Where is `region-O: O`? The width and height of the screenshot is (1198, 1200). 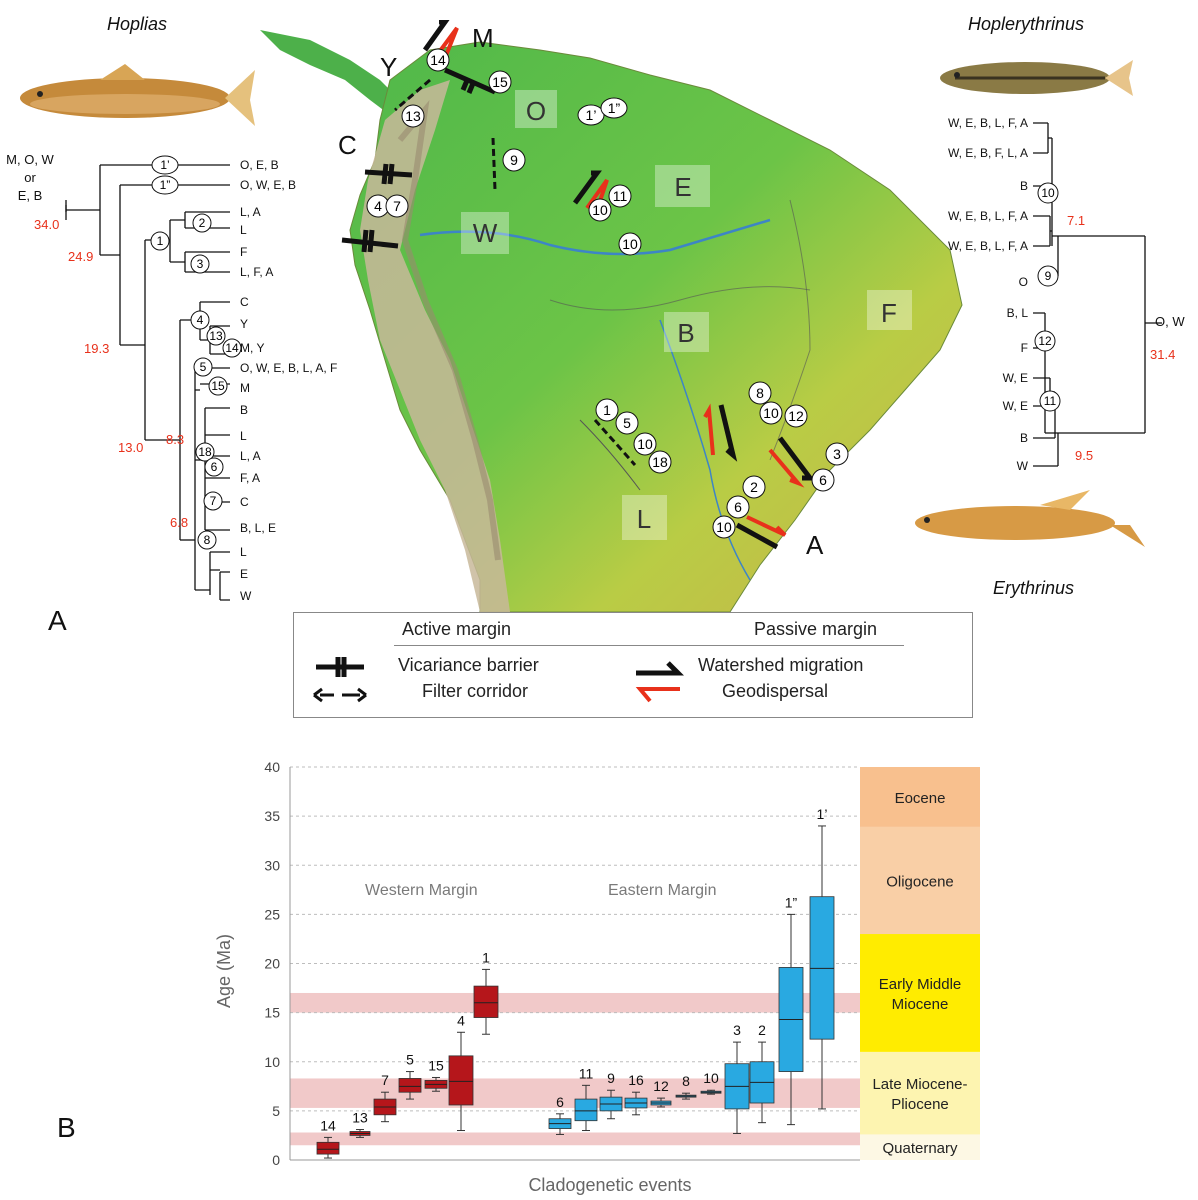
region-O: O is located at coordinates (536, 111).